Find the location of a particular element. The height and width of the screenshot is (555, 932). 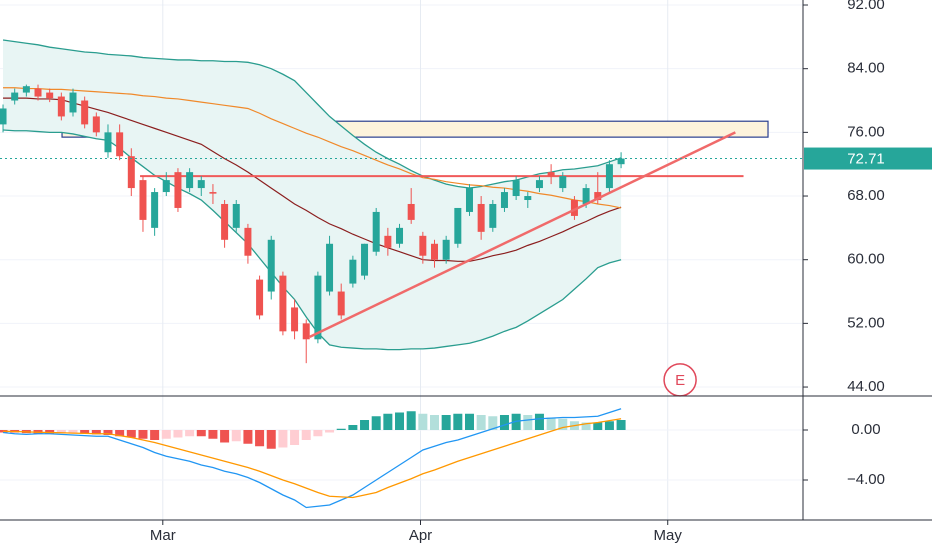

y-tick-label: −4.00 is located at coordinates (866, 479).